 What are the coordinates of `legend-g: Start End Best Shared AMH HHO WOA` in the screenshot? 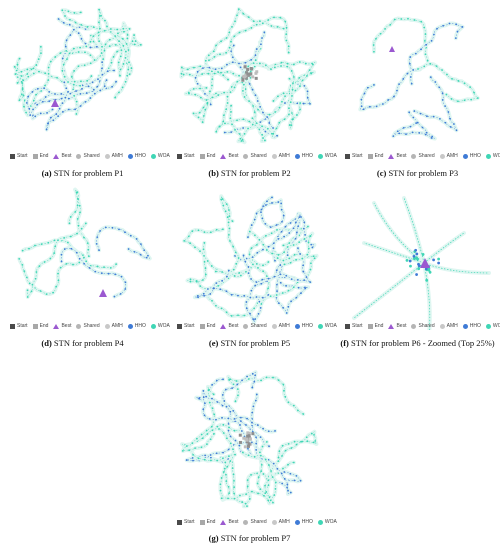 It's located at (257, 522).